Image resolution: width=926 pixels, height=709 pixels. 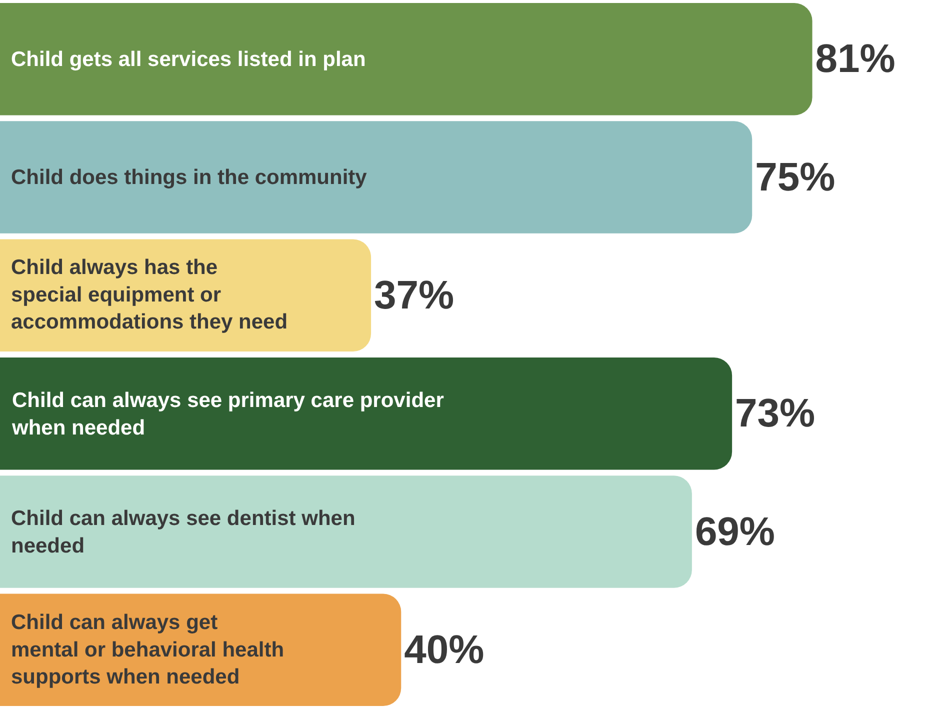 What do you see at coordinates (227, 414) in the screenshot?
I see `y-tick-label: Child can always see primary care provider when needed` at bounding box center [227, 414].